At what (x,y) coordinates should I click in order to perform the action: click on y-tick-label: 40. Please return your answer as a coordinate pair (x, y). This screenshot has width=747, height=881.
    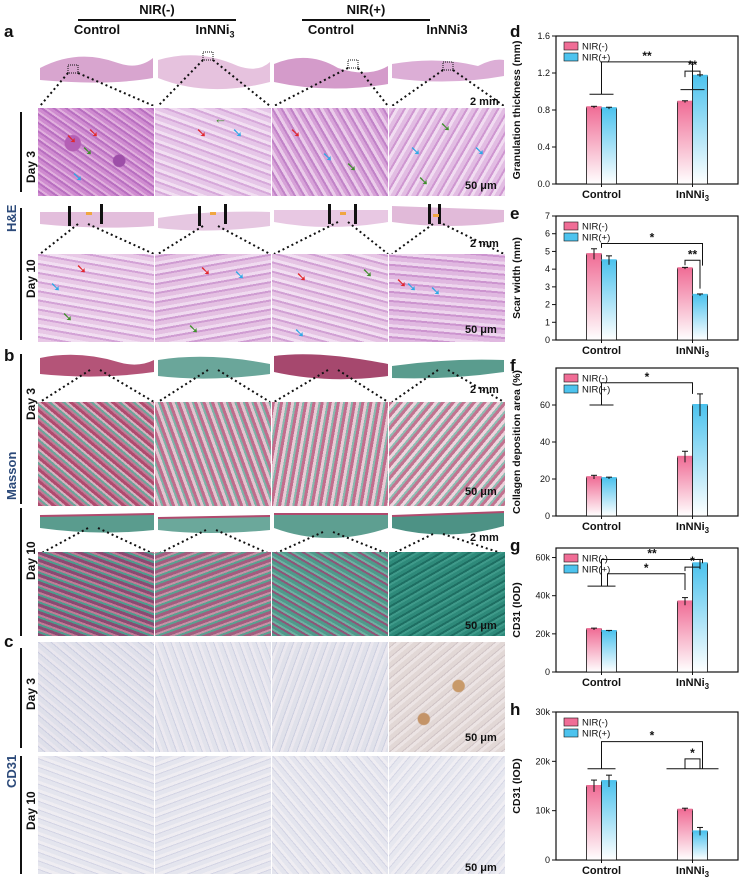
    Looking at the image, I should click on (545, 442).